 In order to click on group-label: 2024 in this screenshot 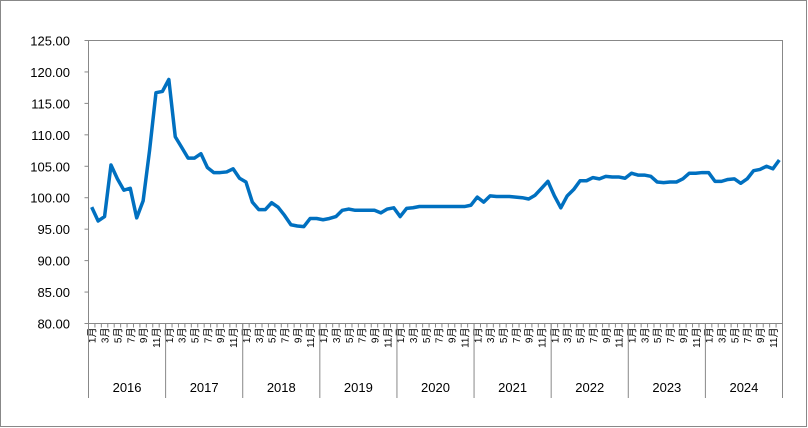, I will do `click(743, 387)`.